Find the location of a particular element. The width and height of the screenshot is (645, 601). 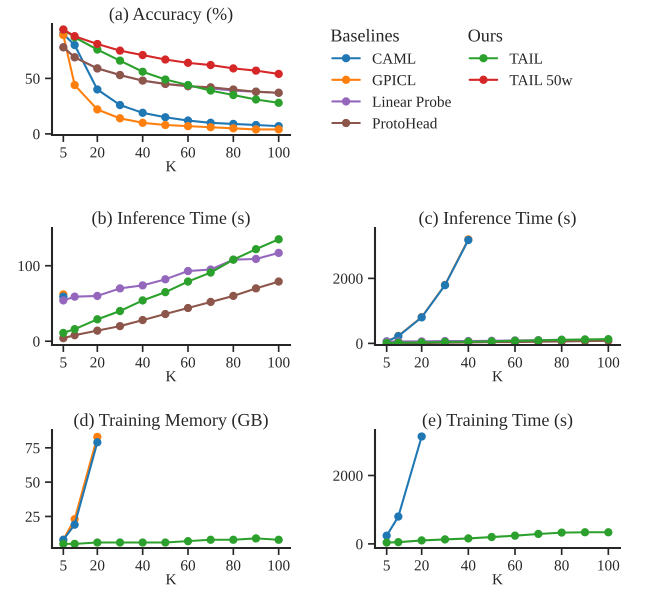

chart-title: (c) Inference Time (s) is located at coordinates (497, 219).